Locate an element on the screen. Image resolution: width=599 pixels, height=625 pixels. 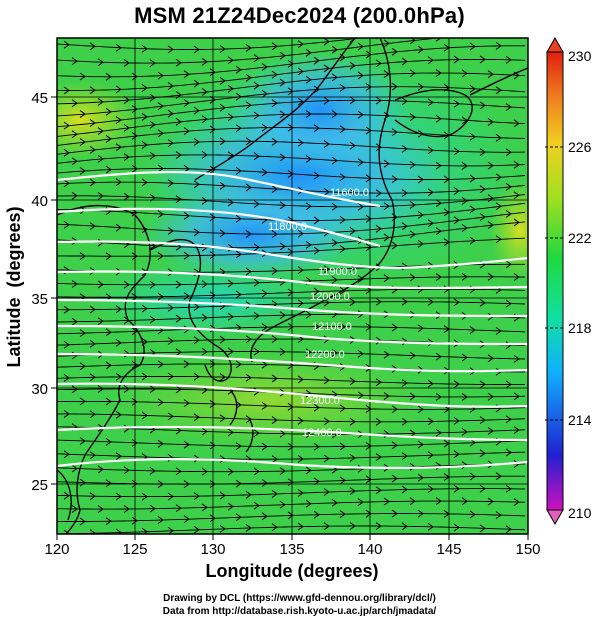
contour-label-12300: 12300.0 is located at coordinates (320, 401).